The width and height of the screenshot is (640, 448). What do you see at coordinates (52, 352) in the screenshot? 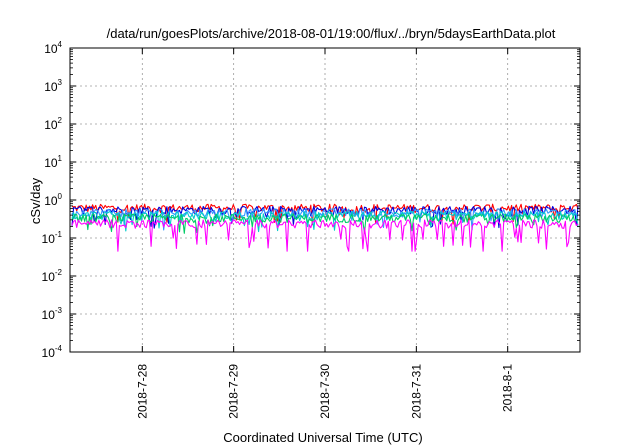
I see `y-tick-label: 10⁻⁴` at bounding box center [52, 352].